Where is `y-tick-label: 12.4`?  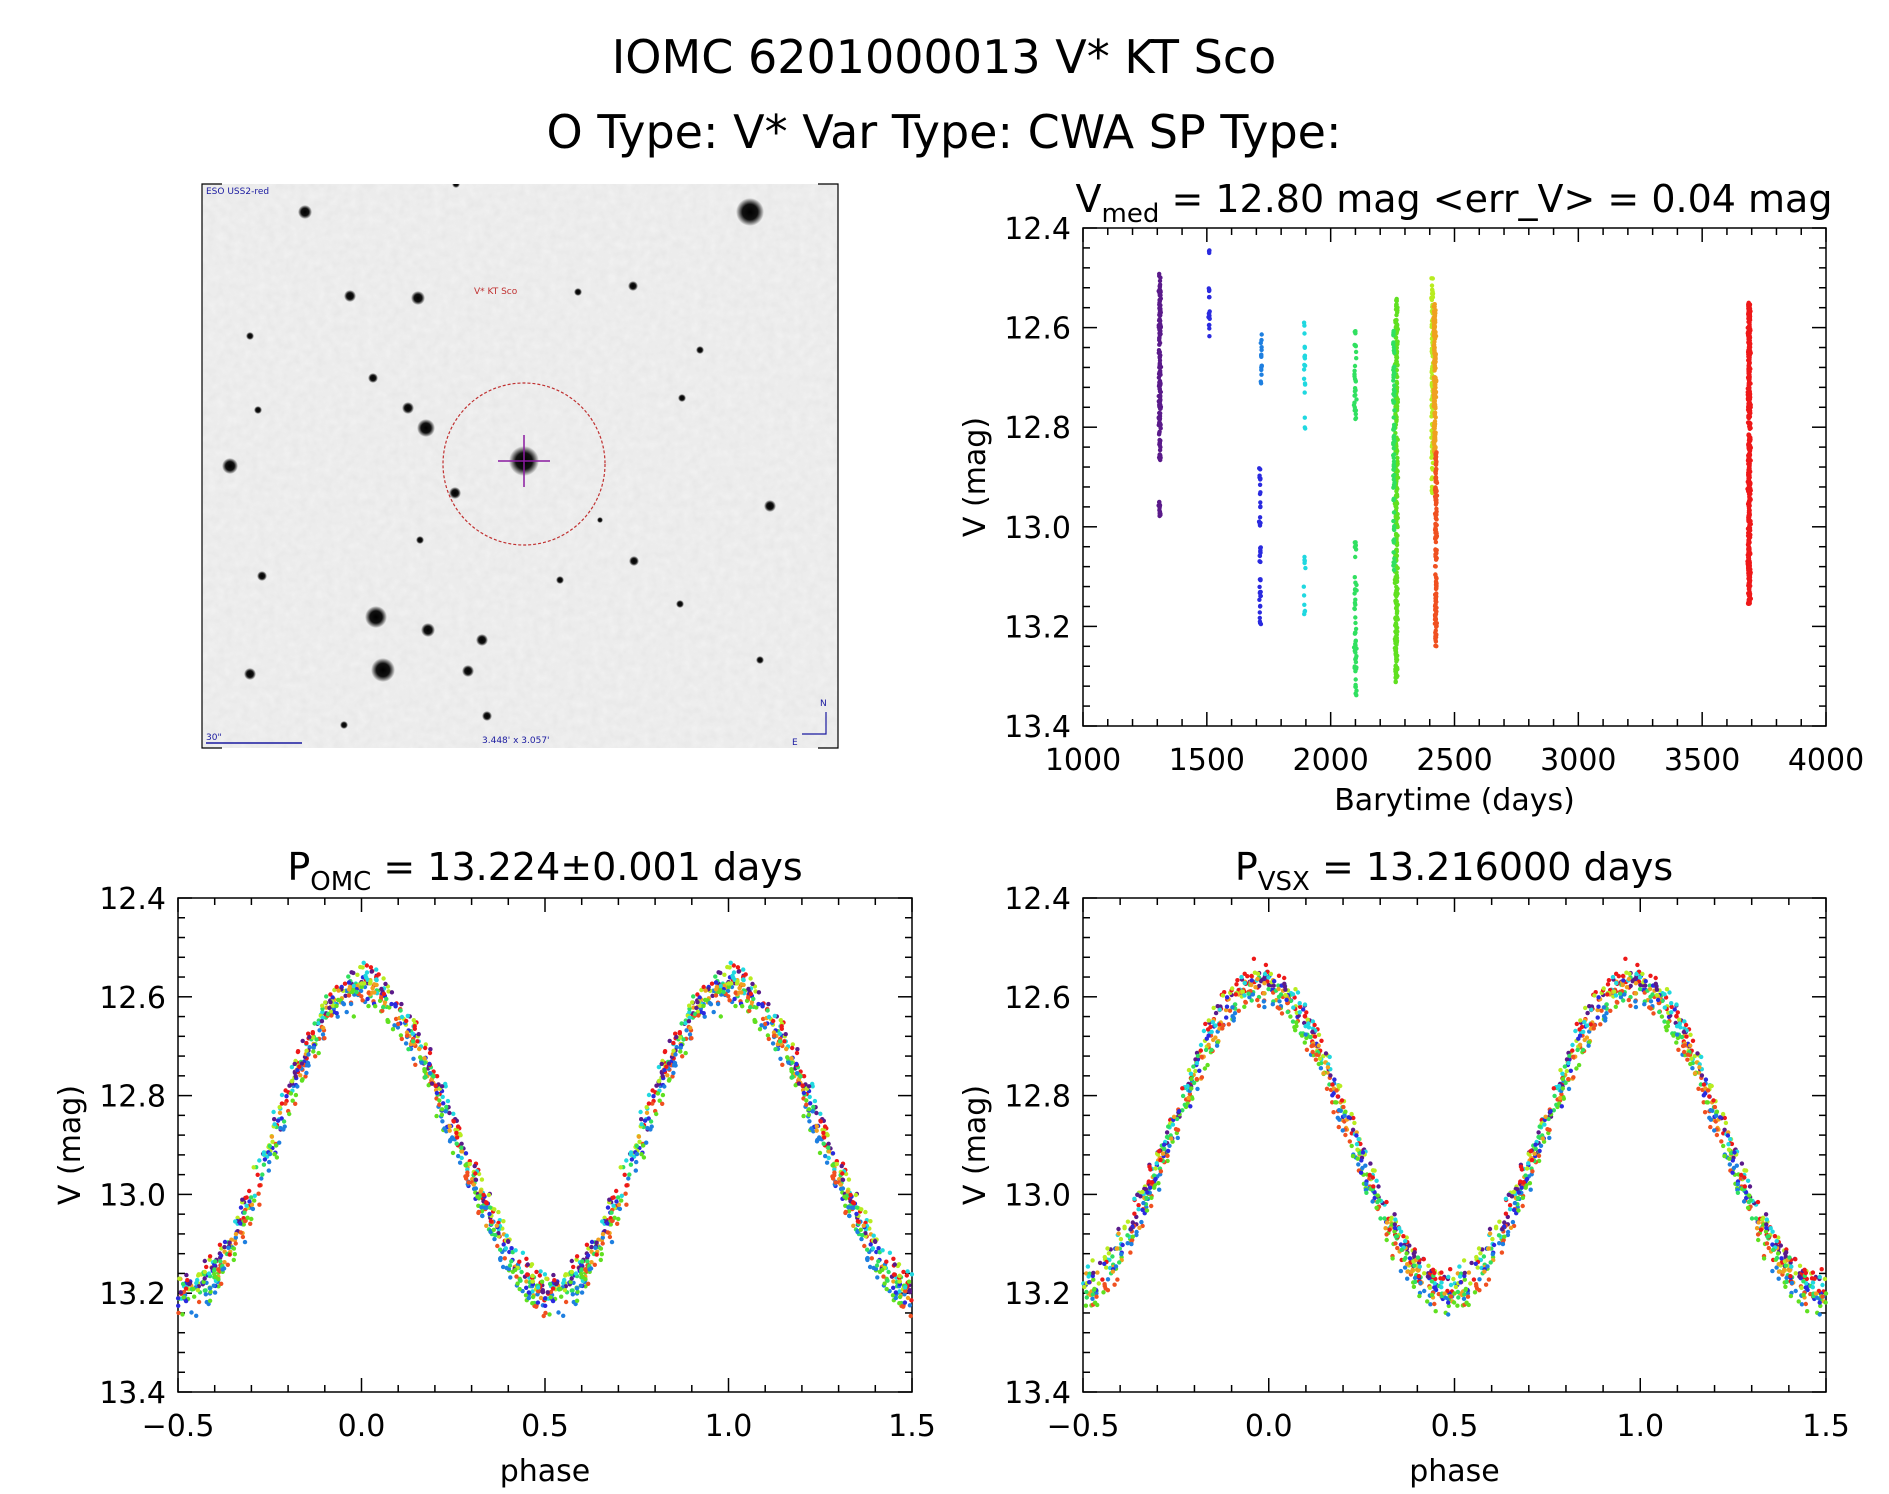 y-tick-label: 12.4 is located at coordinates (1037, 899).